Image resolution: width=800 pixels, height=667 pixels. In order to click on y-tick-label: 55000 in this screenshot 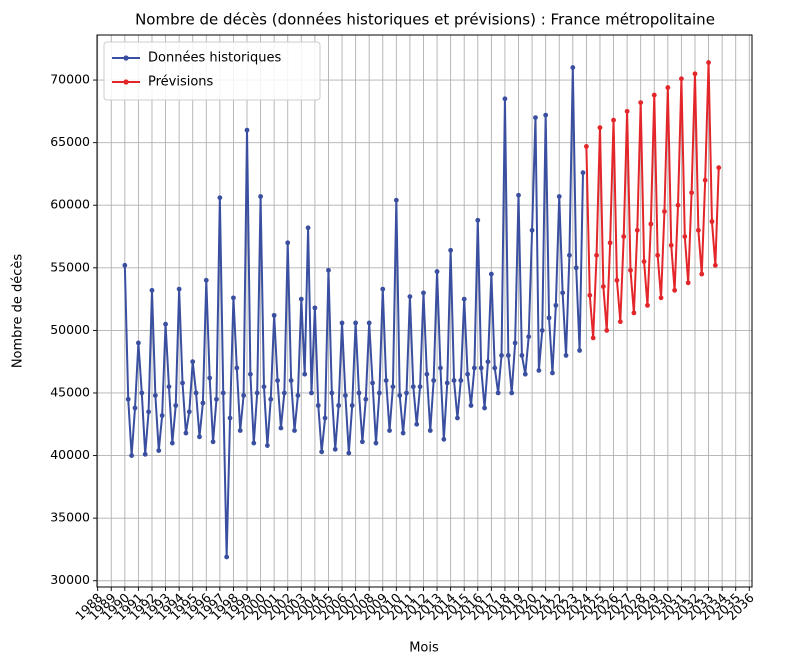, I will do `click(70, 266)`.